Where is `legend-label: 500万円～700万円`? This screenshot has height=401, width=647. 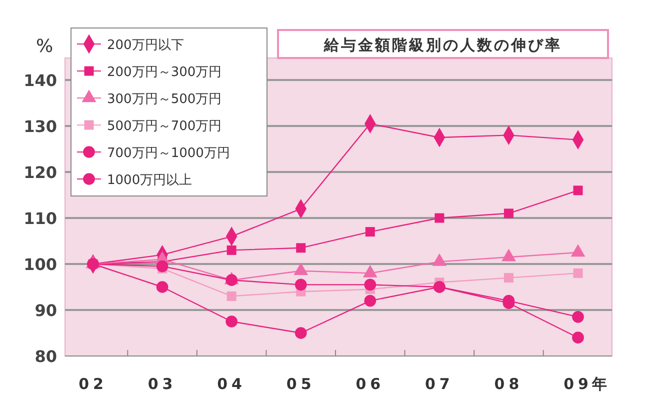 legend-label: 500万円～700万円 is located at coordinates (164, 126).